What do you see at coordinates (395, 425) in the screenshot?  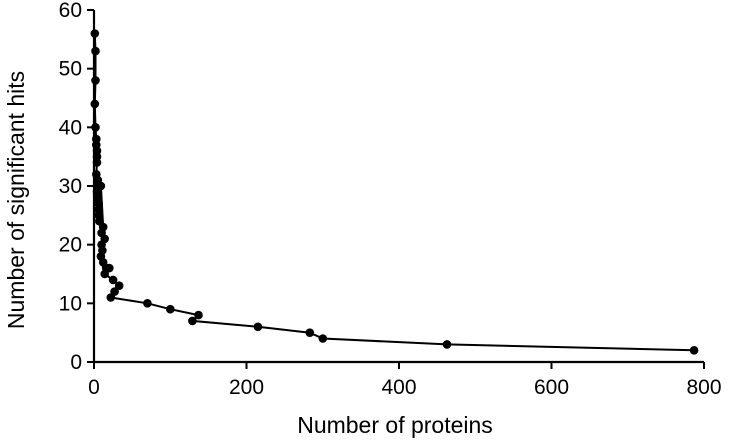 I see `x-axis-label: Number of proteins` at bounding box center [395, 425].